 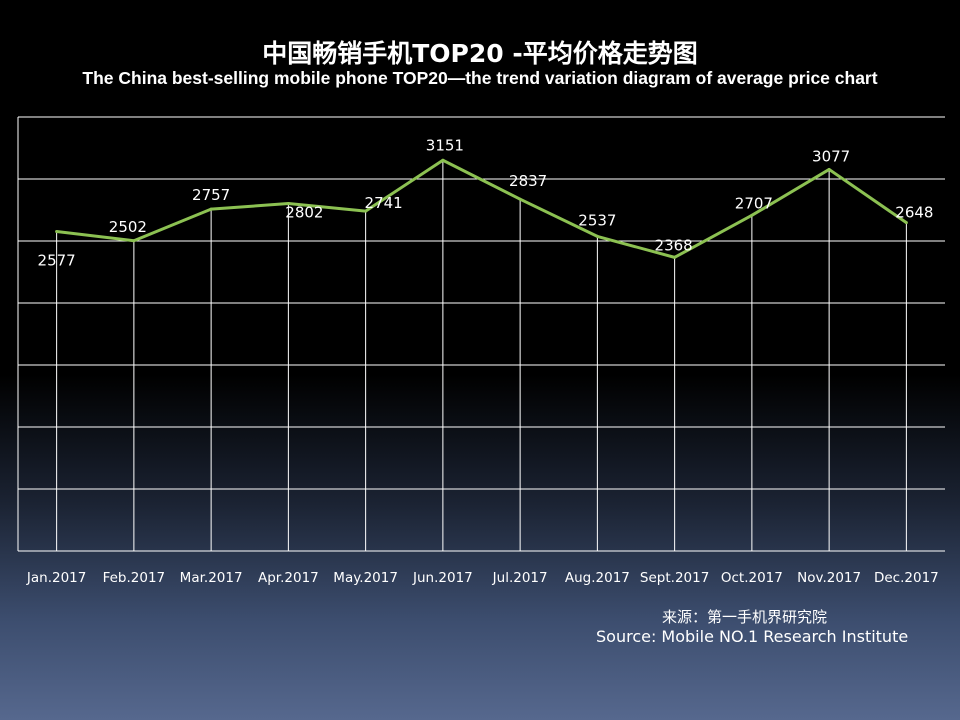 What do you see at coordinates (674, 578) in the screenshot?
I see `x-tick-label: Sept.2017` at bounding box center [674, 578].